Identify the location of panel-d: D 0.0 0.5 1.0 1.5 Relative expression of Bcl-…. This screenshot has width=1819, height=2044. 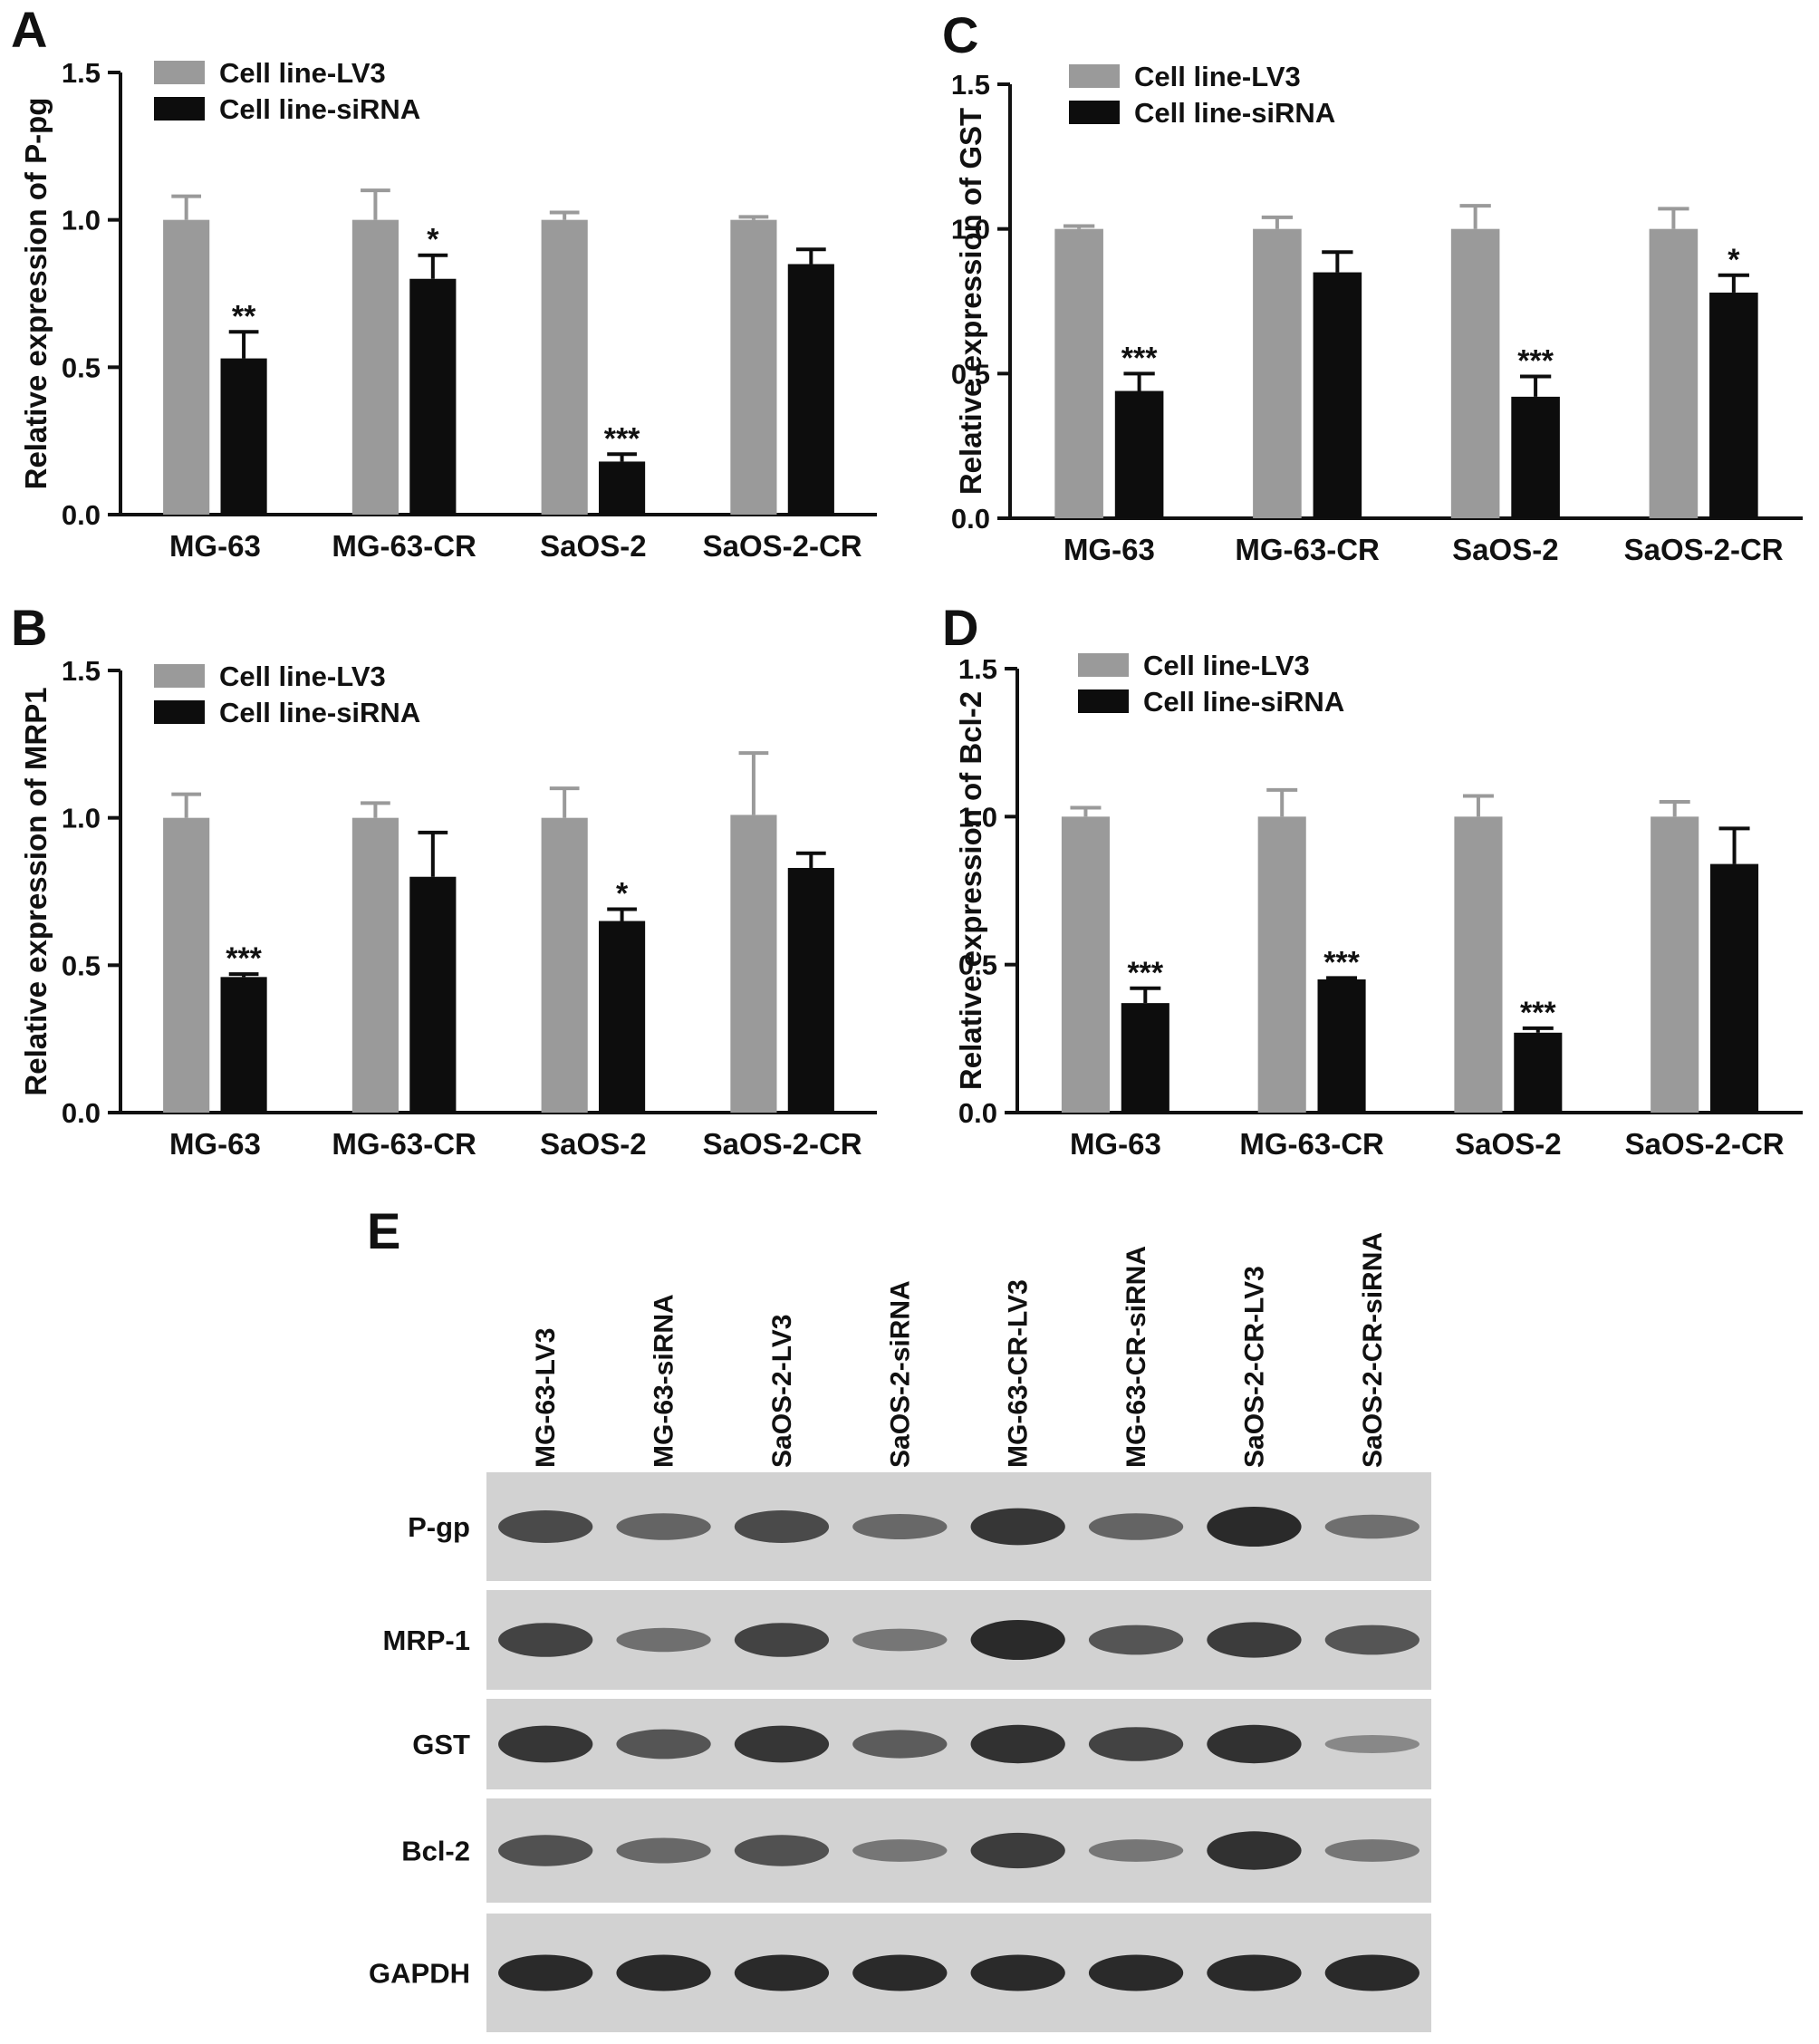
(1372, 880).